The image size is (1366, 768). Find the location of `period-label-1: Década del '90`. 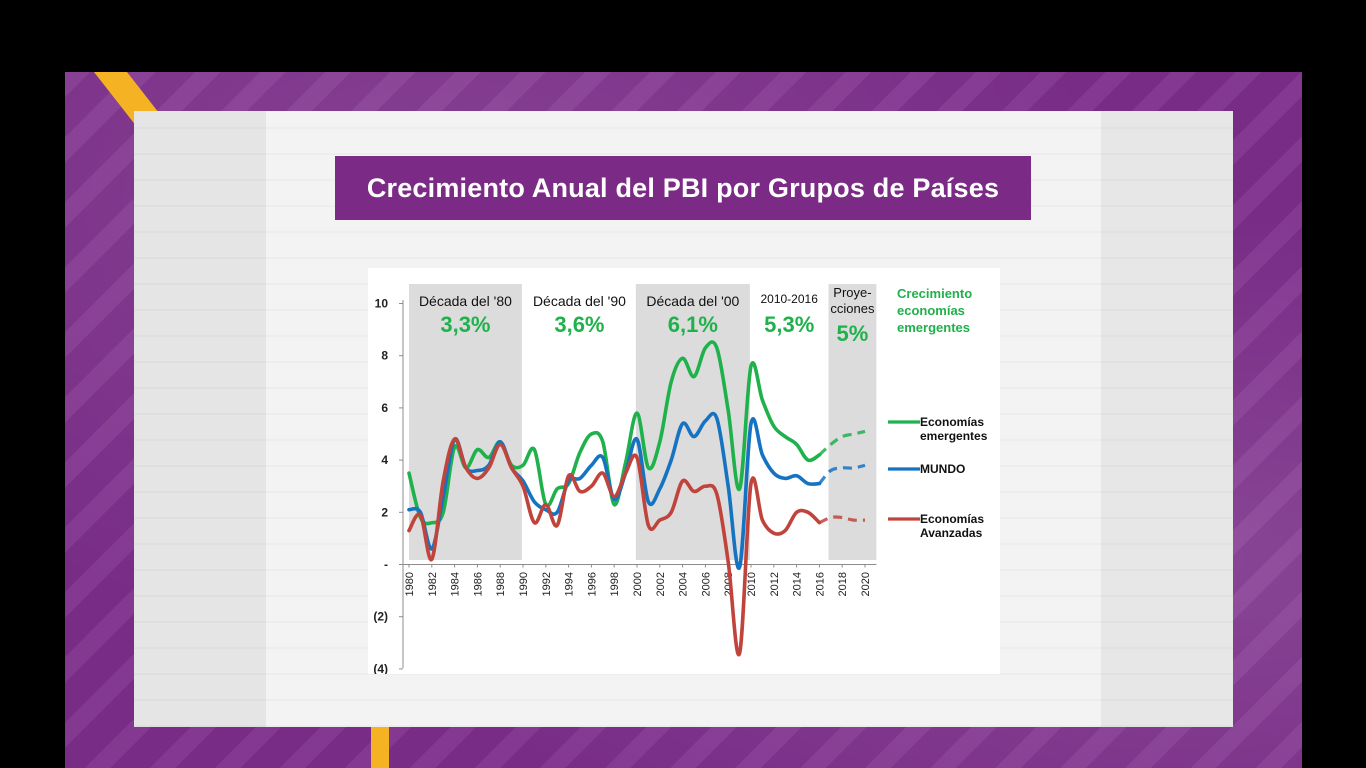

period-label-1: Década del '90 is located at coordinates (579, 301).